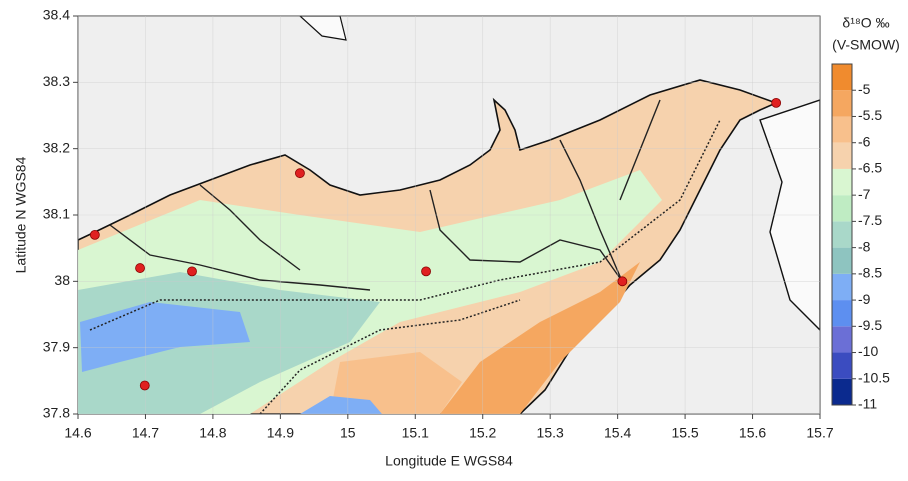 This screenshot has height=481, width=908. I want to click on colorbar-tick-label: -10.5, so click(874, 377).